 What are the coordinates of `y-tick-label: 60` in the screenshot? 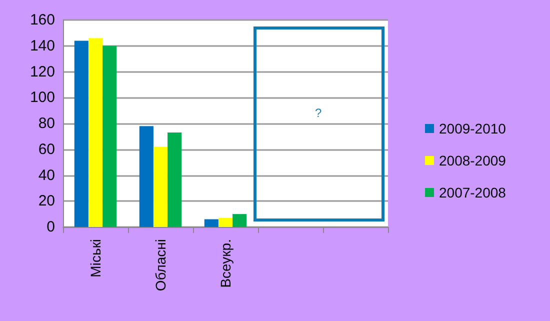 It's located at (46, 149).